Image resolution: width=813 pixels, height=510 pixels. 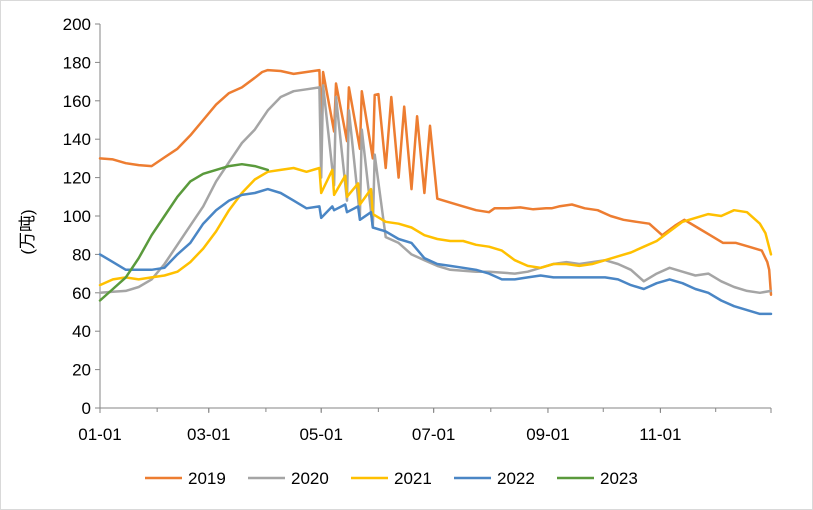 I want to click on legend-item-2019: 2019, so click(x=185, y=478).